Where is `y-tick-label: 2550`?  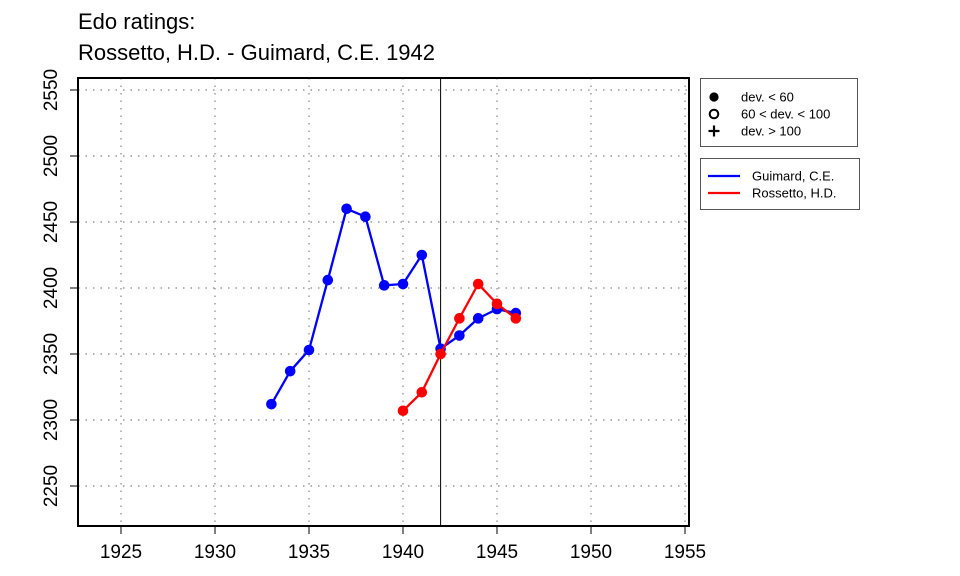
y-tick-label: 2550 is located at coordinates (51, 90).